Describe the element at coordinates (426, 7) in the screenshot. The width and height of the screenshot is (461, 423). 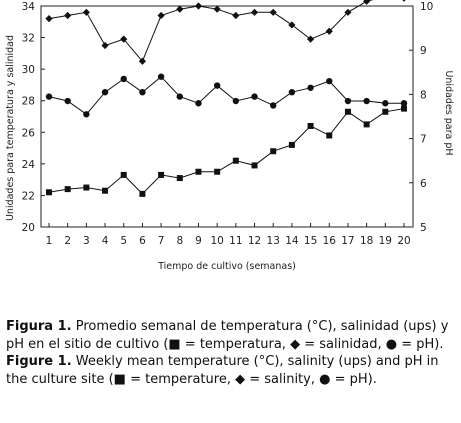
I see `y-right-tick-label: 10` at that location.